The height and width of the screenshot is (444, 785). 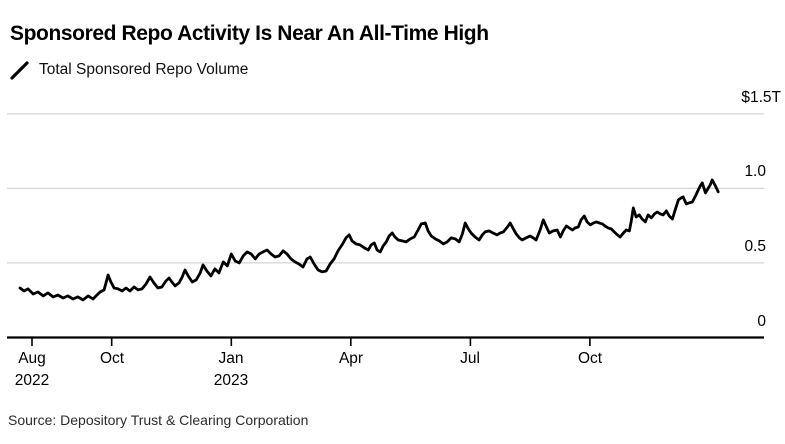 I want to click on line-series-slash-icon, so click(x=19, y=70).